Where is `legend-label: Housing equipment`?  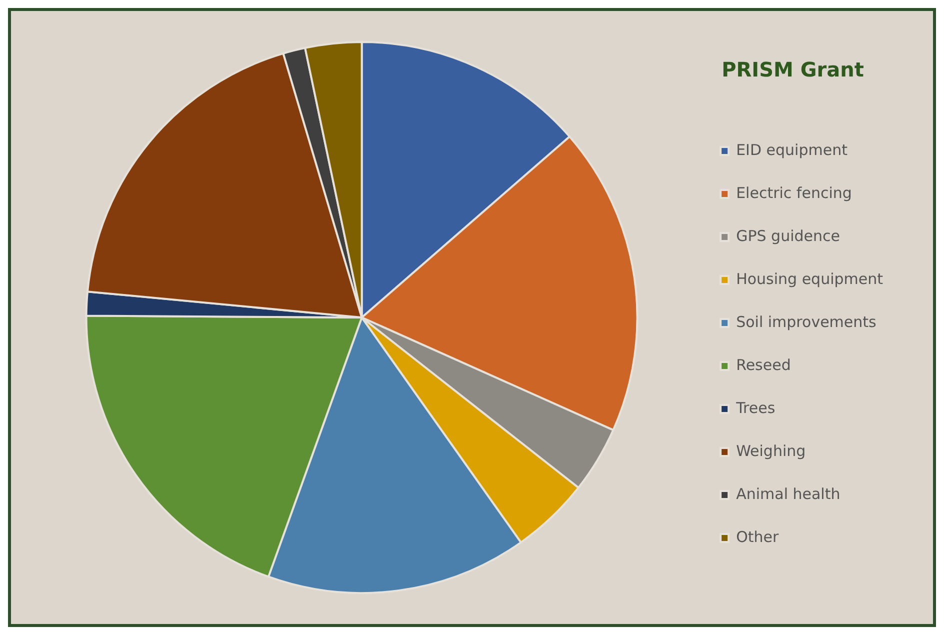
legend-label: Housing equipment is located at coordinates (810, 279).